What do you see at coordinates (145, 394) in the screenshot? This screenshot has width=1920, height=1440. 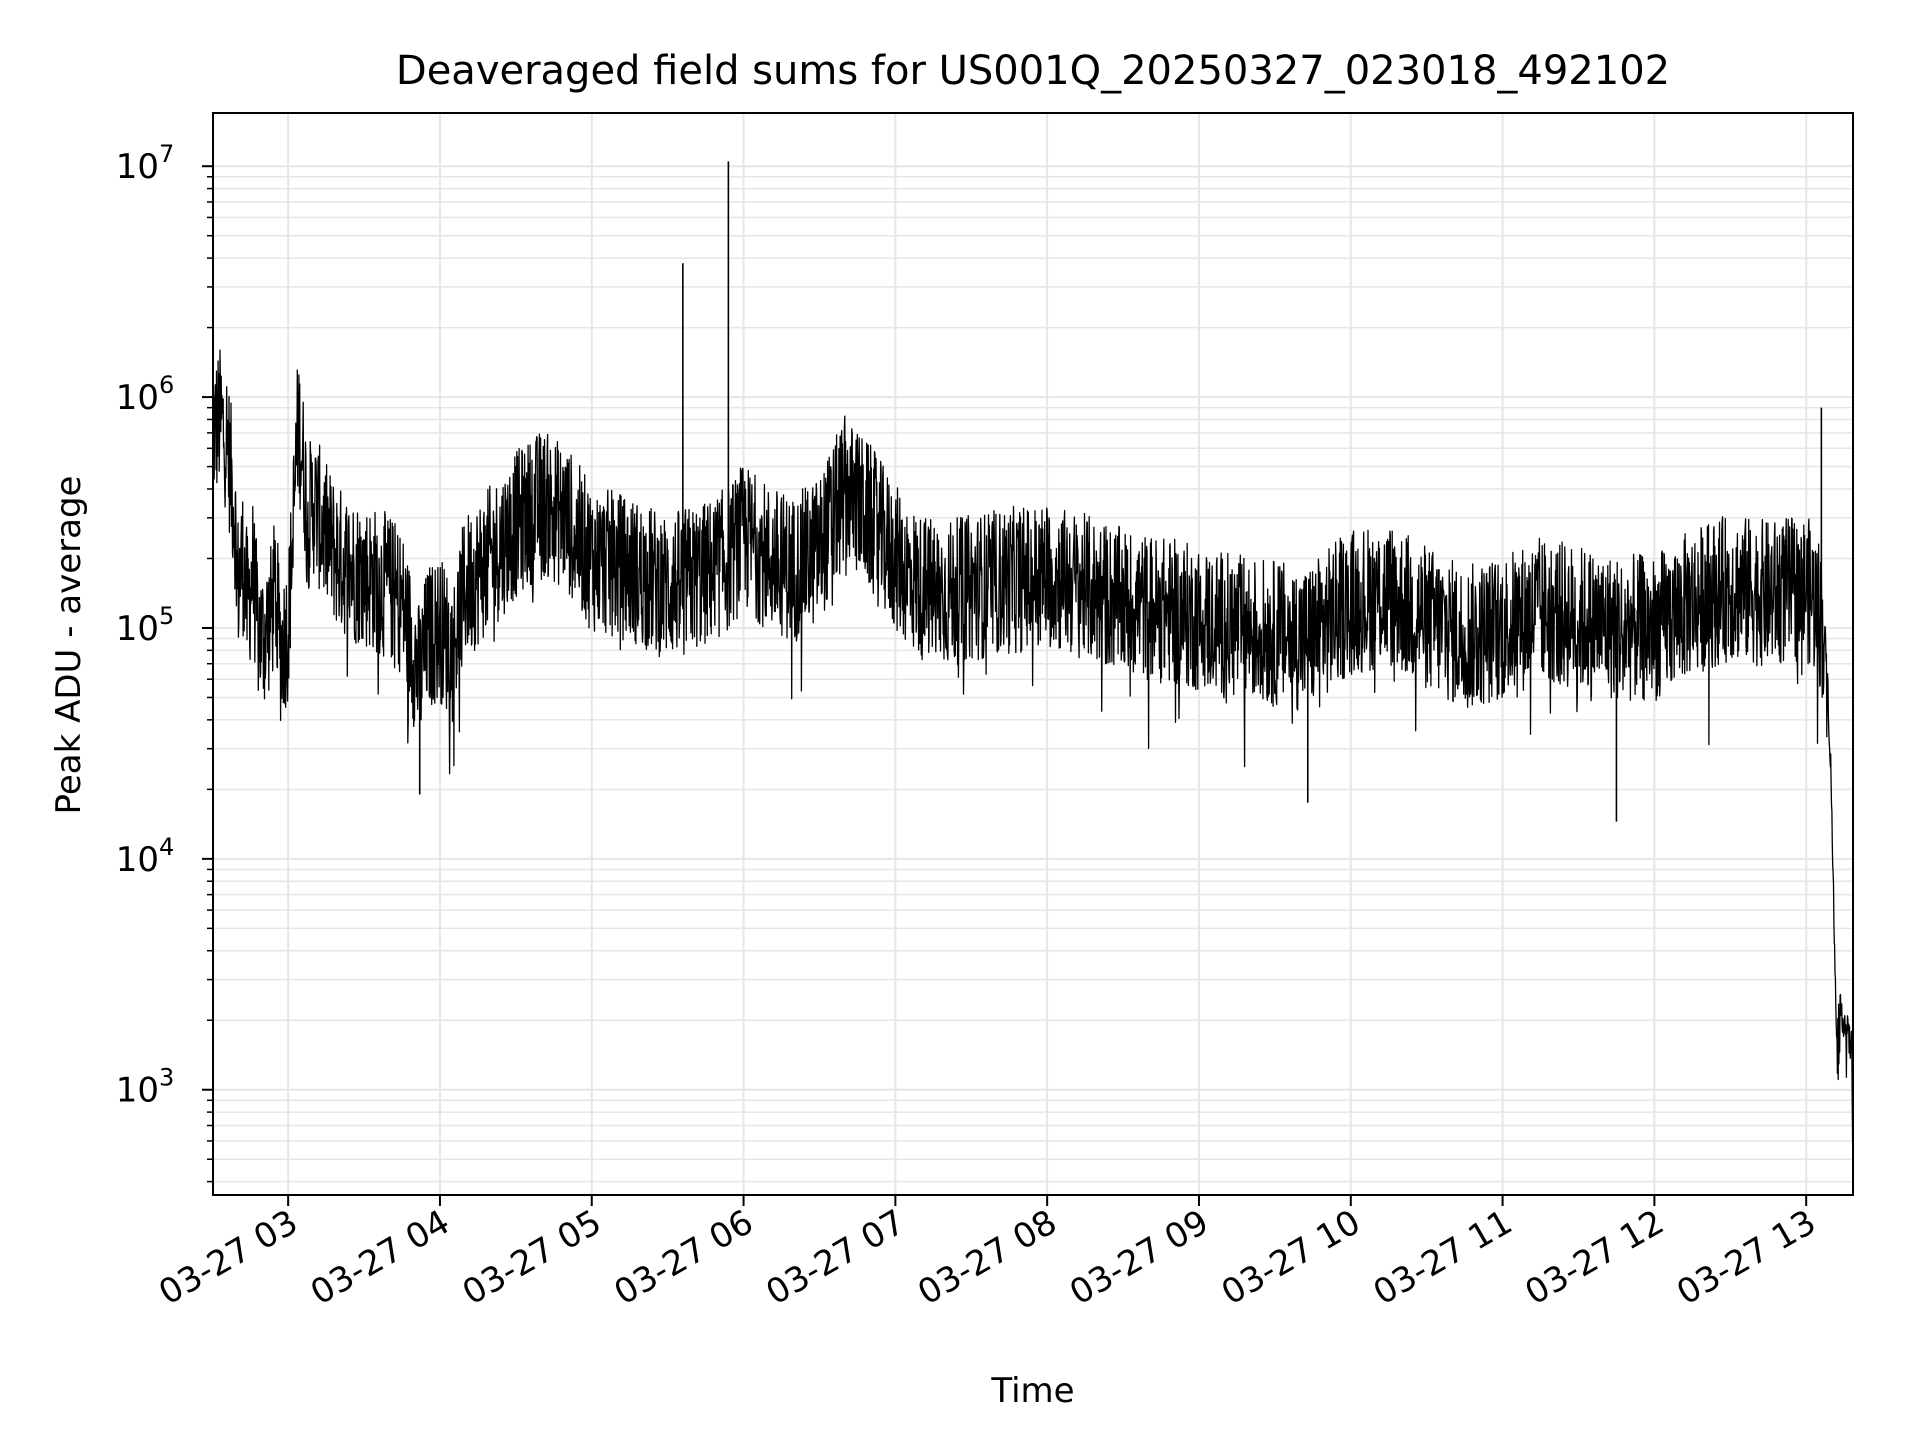 I see `y-tick-label: 10⁶` at bounding box center [145, 394].